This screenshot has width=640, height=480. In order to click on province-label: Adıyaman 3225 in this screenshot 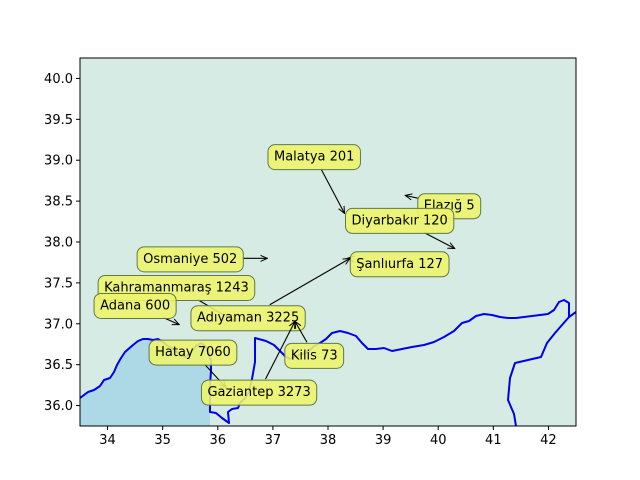, I will do `click(270, 295)`.